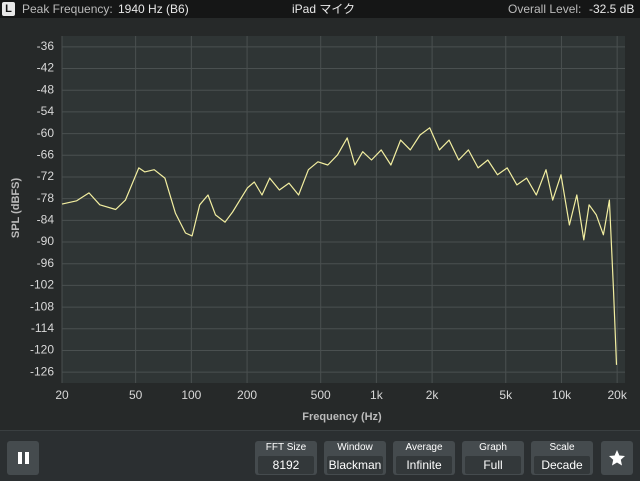 The width and height of the screenshot is (640, 481). I want to click on control-button: Graph Full, so click(493, 458).